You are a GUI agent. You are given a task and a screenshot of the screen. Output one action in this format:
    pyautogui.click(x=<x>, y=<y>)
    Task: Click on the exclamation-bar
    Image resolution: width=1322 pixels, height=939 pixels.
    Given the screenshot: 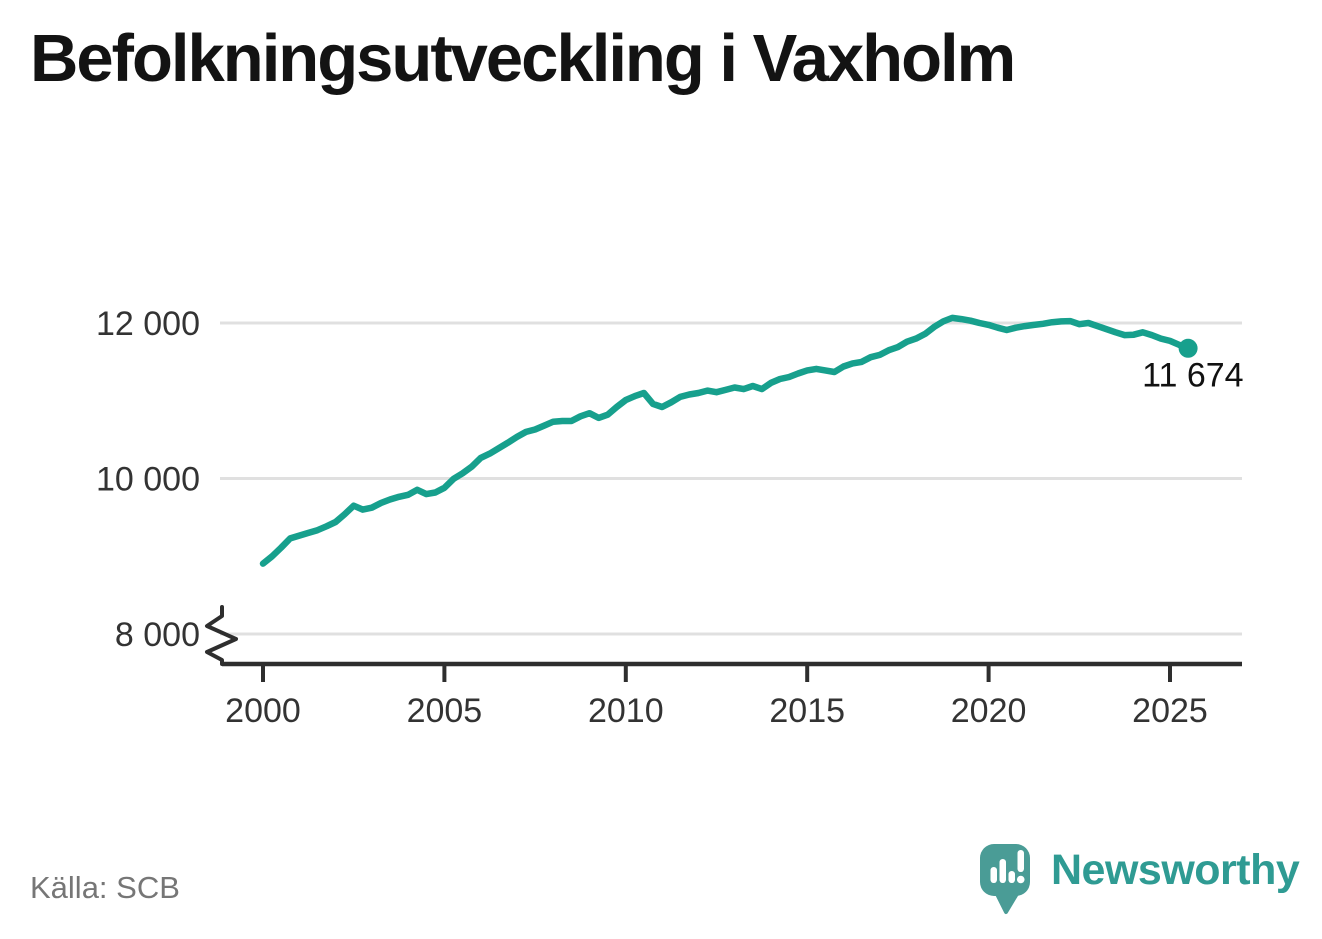 What is the action you would take?
    pyautogui.click(x=1020, y=861)
    